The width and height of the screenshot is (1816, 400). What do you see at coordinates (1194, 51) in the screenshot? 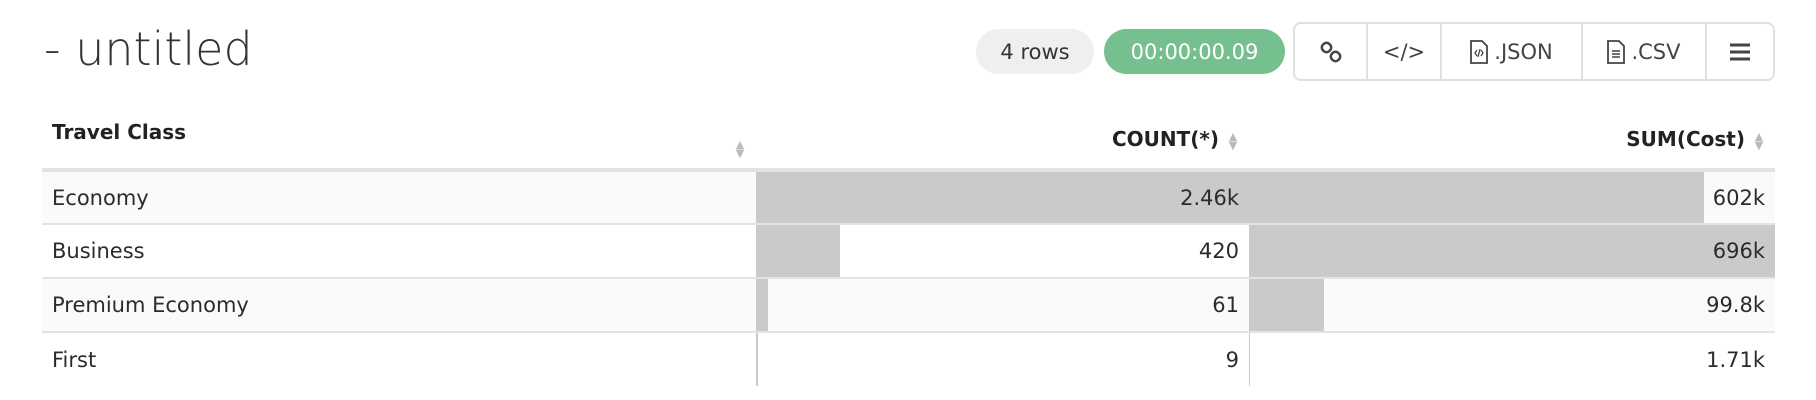
I see `elapsed-time-badge: 00:00:00.09` at bounding box center [1194, 51].